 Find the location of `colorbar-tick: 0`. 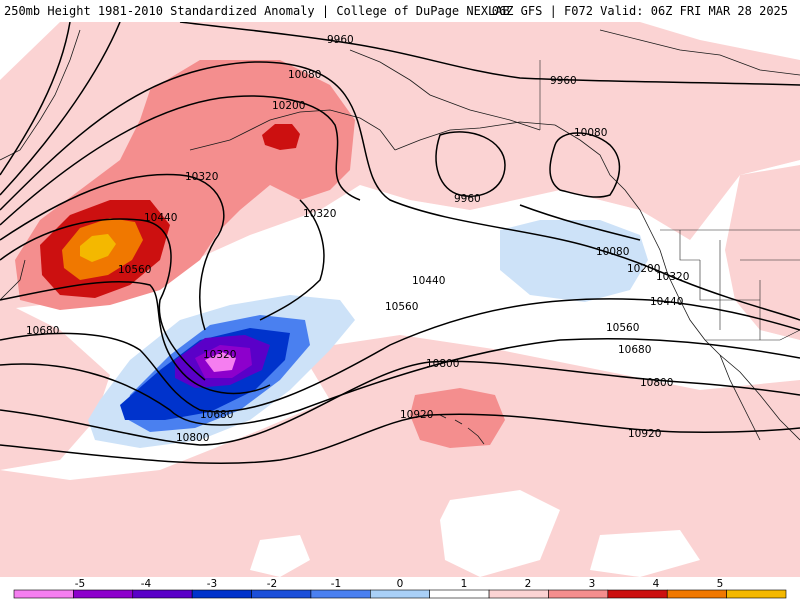

colorbar-tick: 0 is located at coordinates (400, 584).